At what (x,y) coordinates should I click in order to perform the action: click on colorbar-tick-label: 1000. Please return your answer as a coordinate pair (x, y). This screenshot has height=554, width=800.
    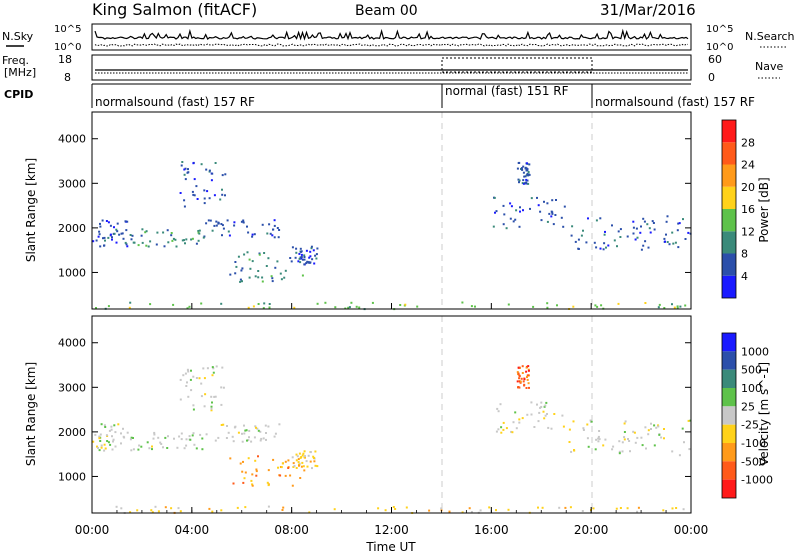
    Looking at the image, I should click on (755, 351).